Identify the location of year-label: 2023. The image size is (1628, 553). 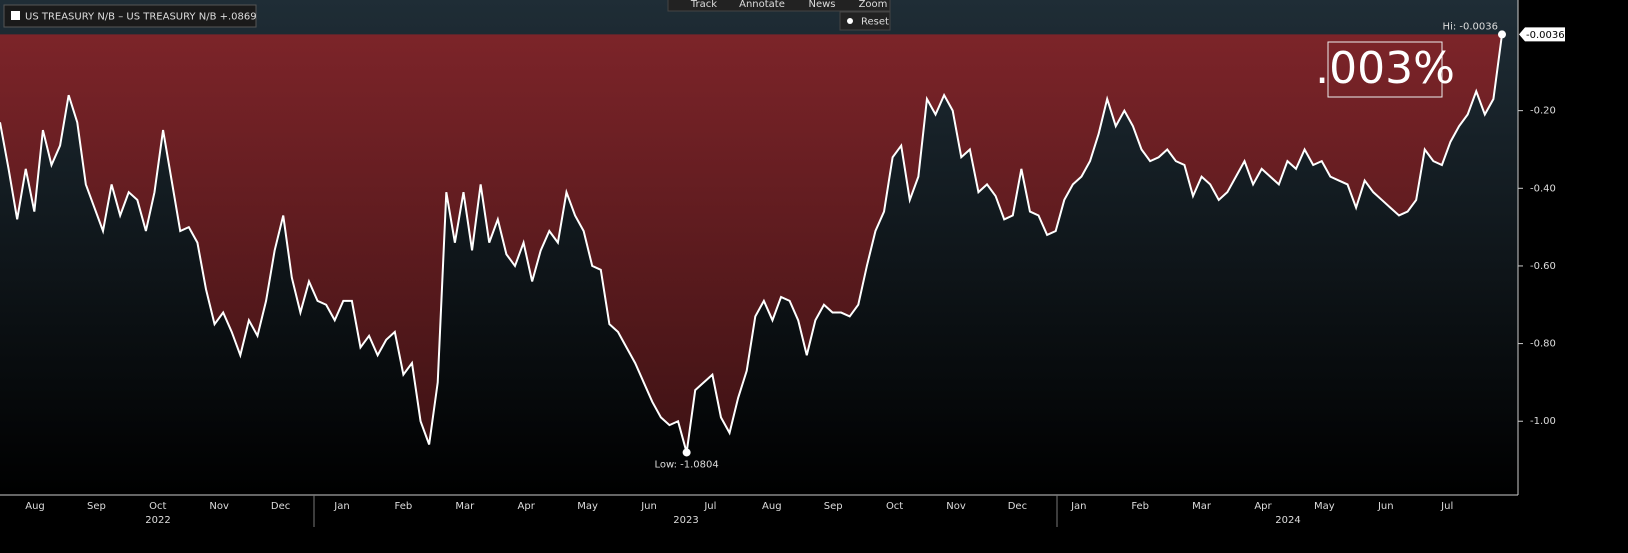
(685, 520).